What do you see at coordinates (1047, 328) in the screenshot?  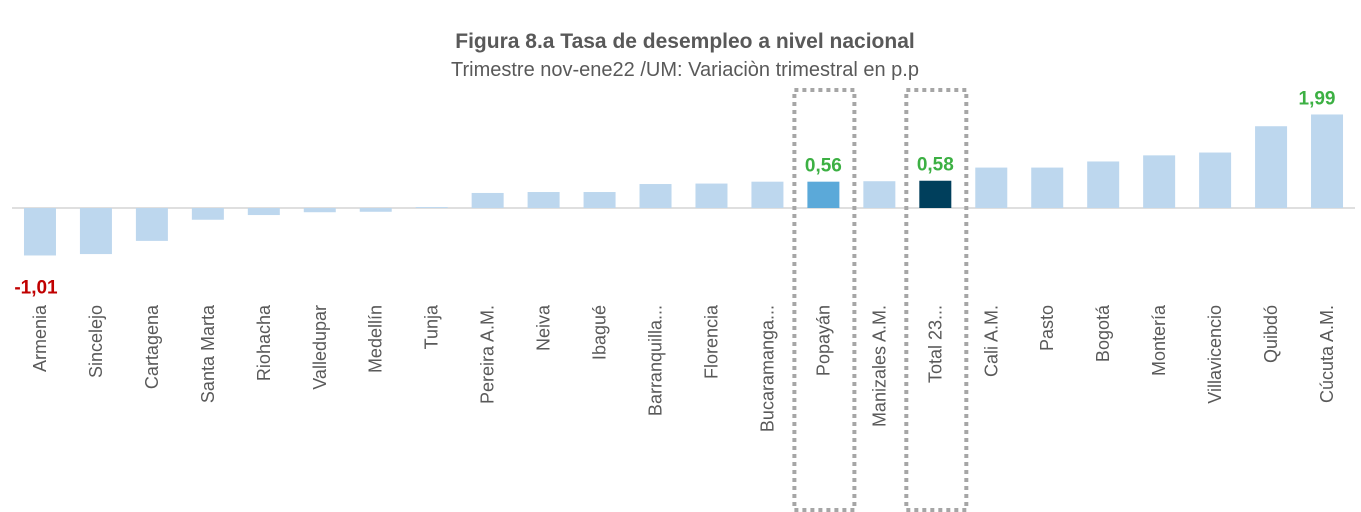 I see `x-tick-label: Pasto` at bounding box center [1047, 328].